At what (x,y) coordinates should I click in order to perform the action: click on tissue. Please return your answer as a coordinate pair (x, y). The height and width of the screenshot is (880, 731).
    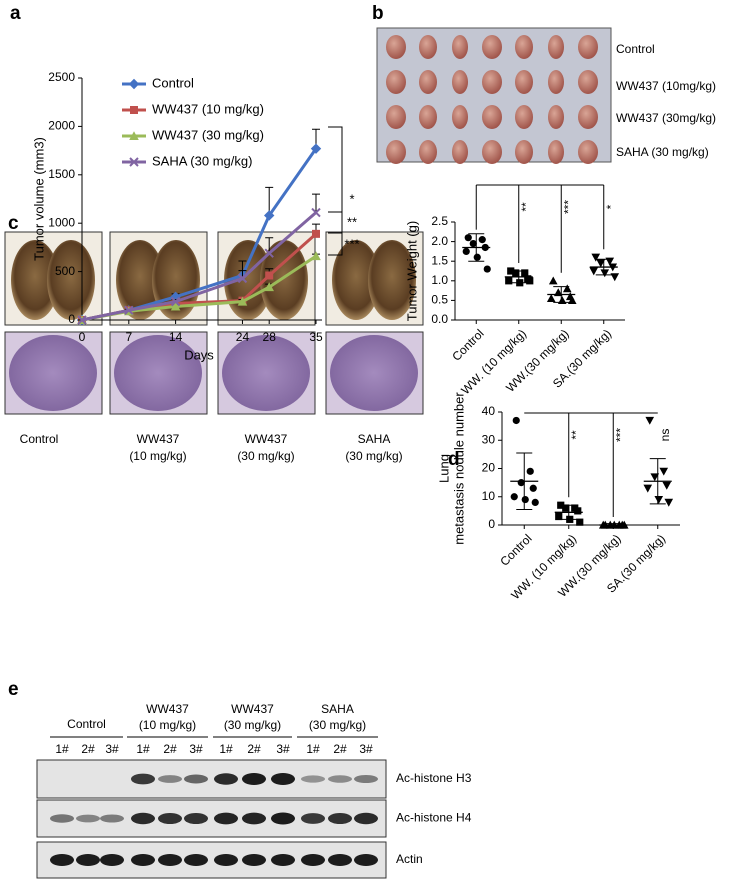
    Looking at the image, I should click on (53, 373).